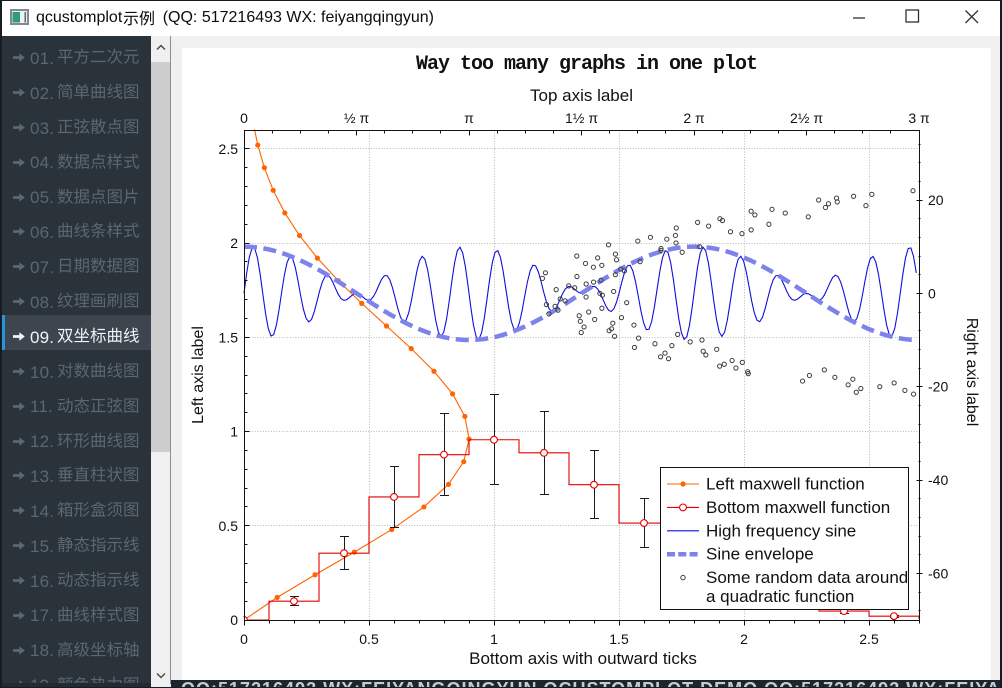 The width and height of the screenshot is (1002, 688). Describe the element at coordinates (807, 577) in the screenshot. I see `svg-text: Some random data around` at that location.